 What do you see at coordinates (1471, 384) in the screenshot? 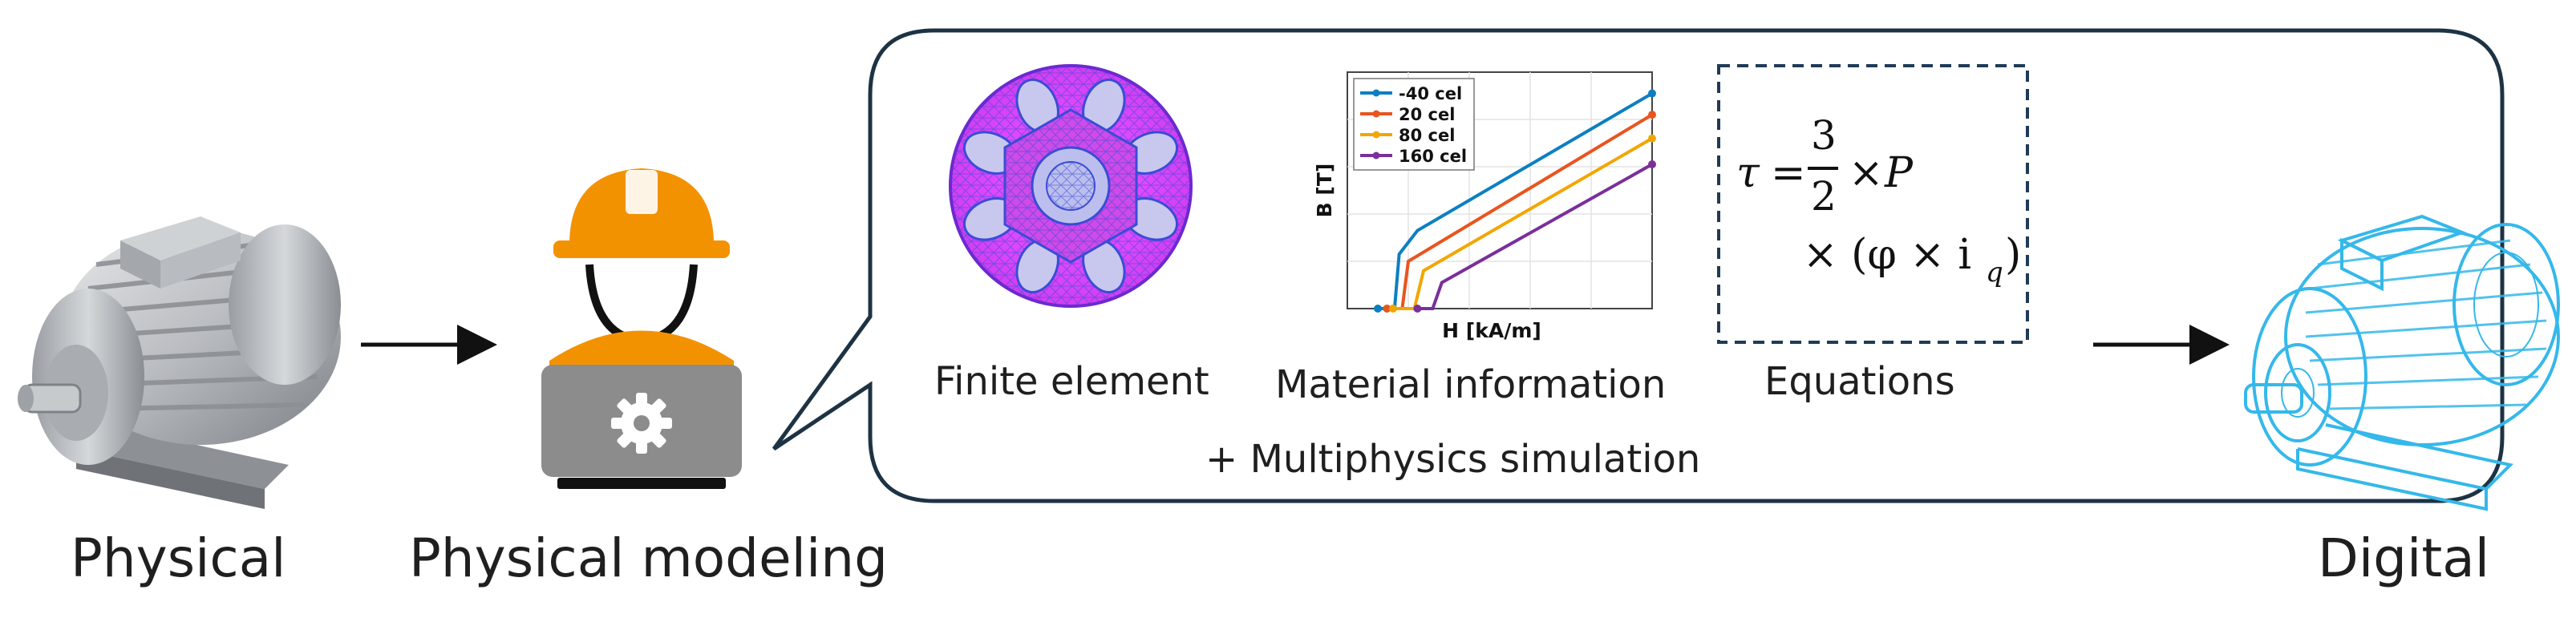
I see `label-material-information: Material information` at bounding box center [1471, 384].